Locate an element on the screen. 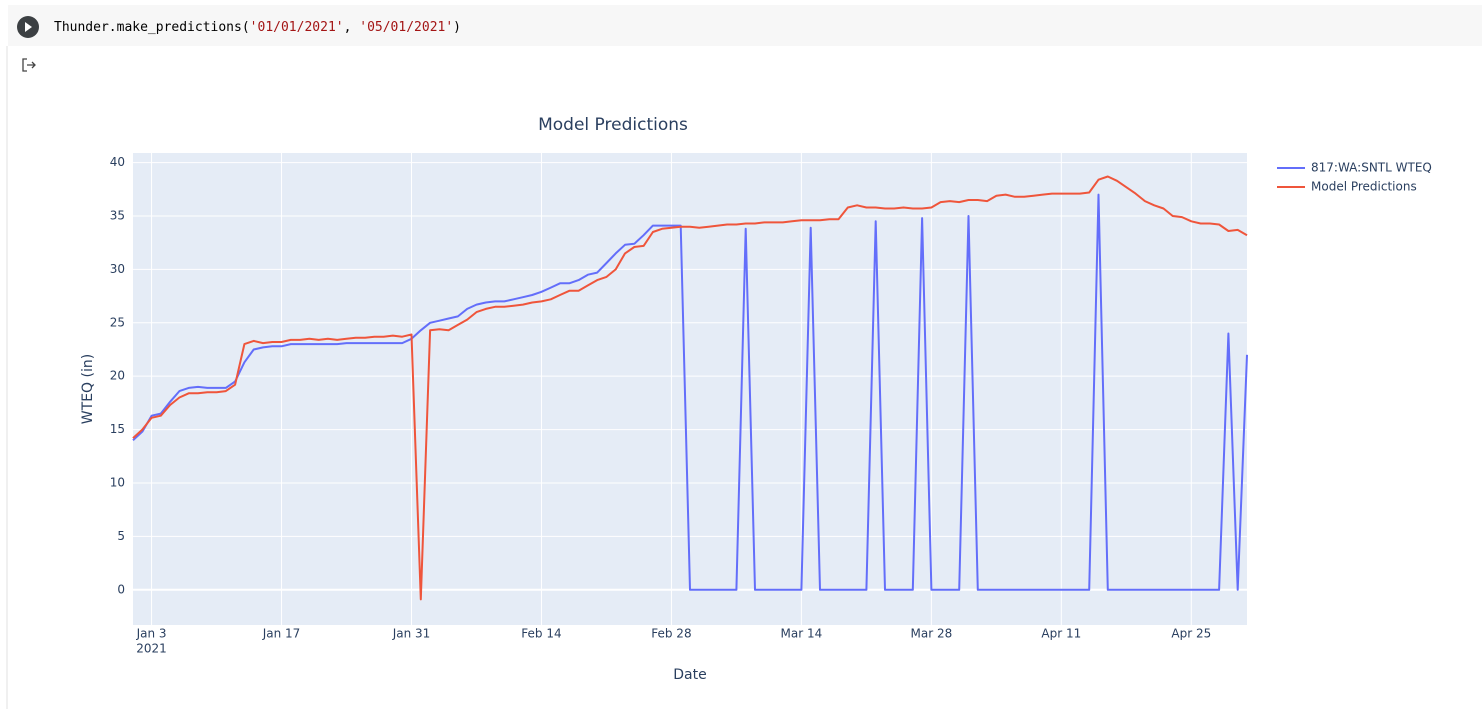 This screenshot has width=1482, height=713. x-tick-label: Apr 25 is located at coordinates (1191, 634).